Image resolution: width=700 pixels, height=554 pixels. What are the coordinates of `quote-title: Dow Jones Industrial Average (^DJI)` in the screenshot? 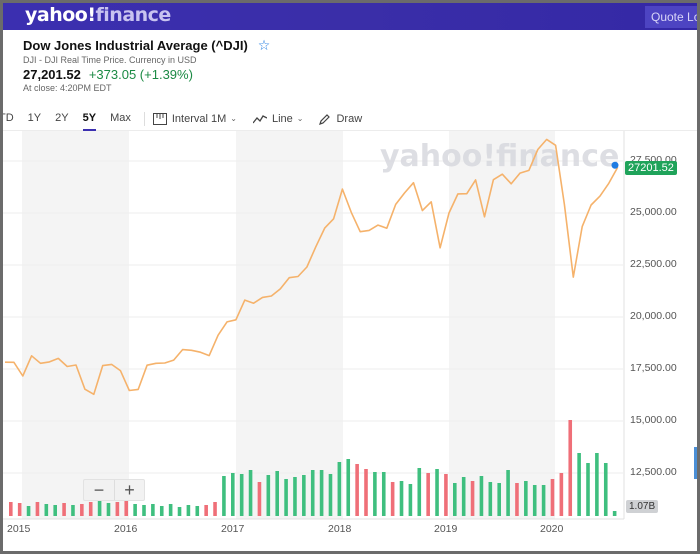 It's located at (135, 45).